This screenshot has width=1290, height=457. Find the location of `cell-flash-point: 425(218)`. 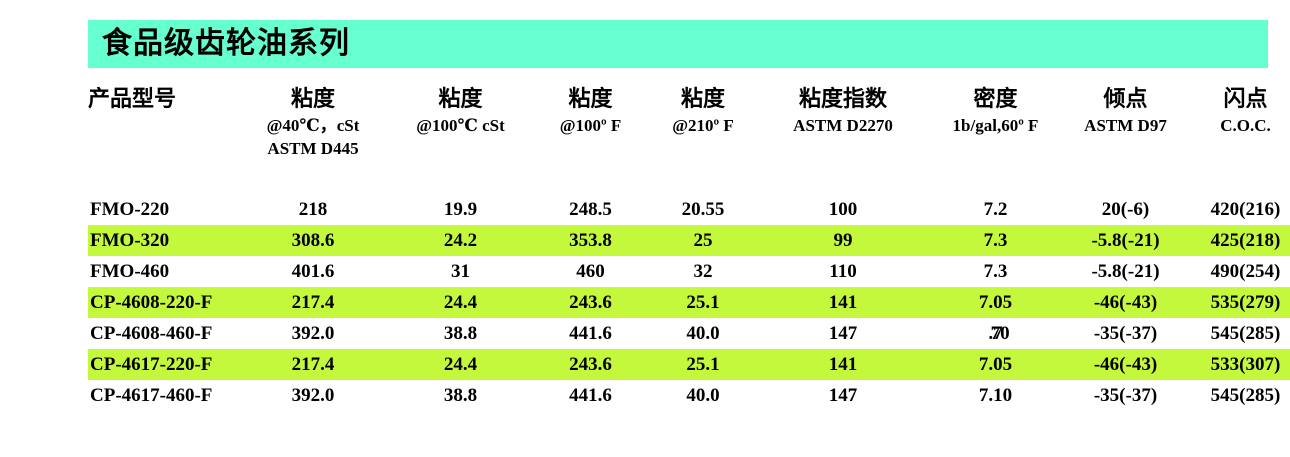

cell-flash-point: 425(218) is located at coordinates (1239, 240).